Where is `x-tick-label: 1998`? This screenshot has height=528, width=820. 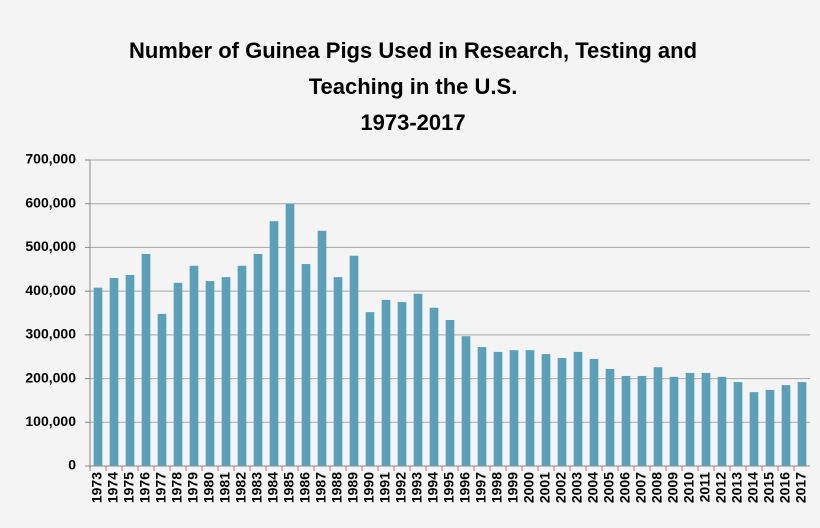 x-tick-label: 1998 is located at coordinates (497, 487).